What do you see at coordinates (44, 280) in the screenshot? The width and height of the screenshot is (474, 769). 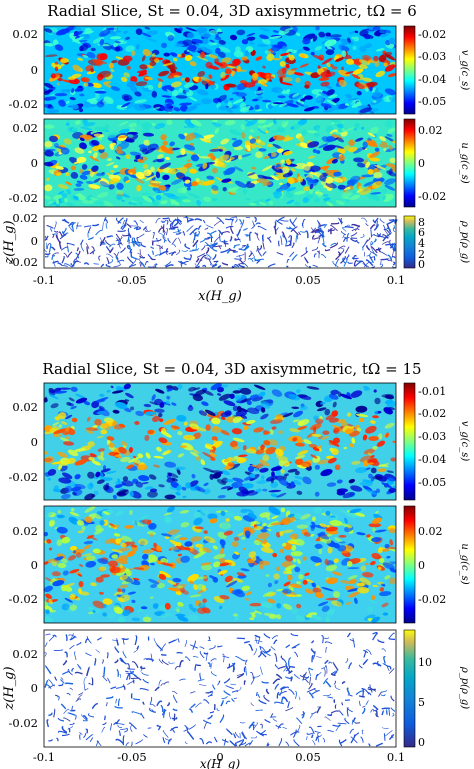 I see `x-tick: -0.1` at bounding box center [44, 280].